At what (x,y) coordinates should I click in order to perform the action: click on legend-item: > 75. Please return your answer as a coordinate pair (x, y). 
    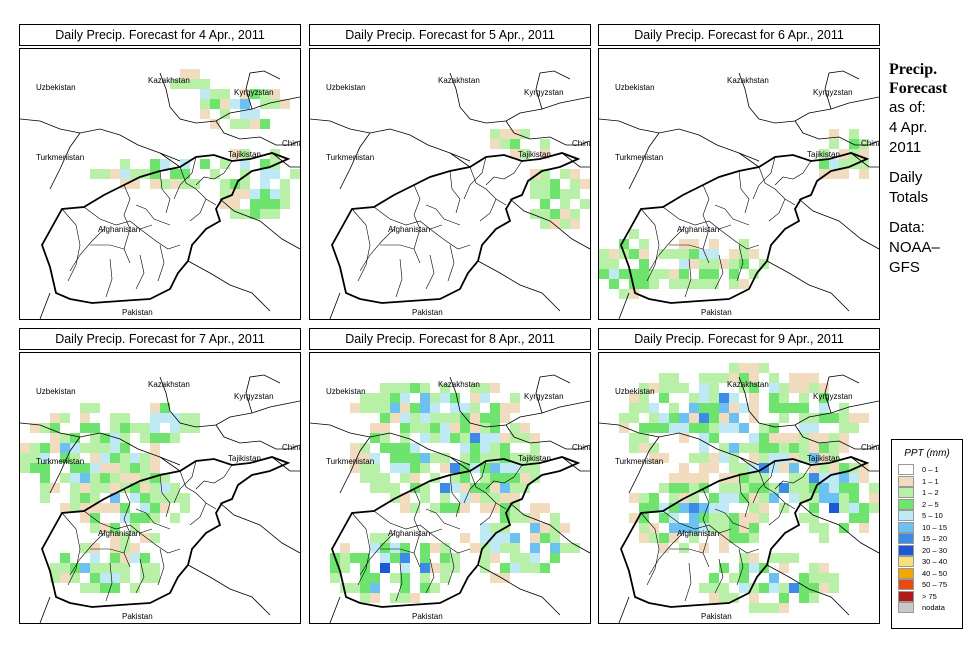
    Looking at the image, I should click on (927, 596).